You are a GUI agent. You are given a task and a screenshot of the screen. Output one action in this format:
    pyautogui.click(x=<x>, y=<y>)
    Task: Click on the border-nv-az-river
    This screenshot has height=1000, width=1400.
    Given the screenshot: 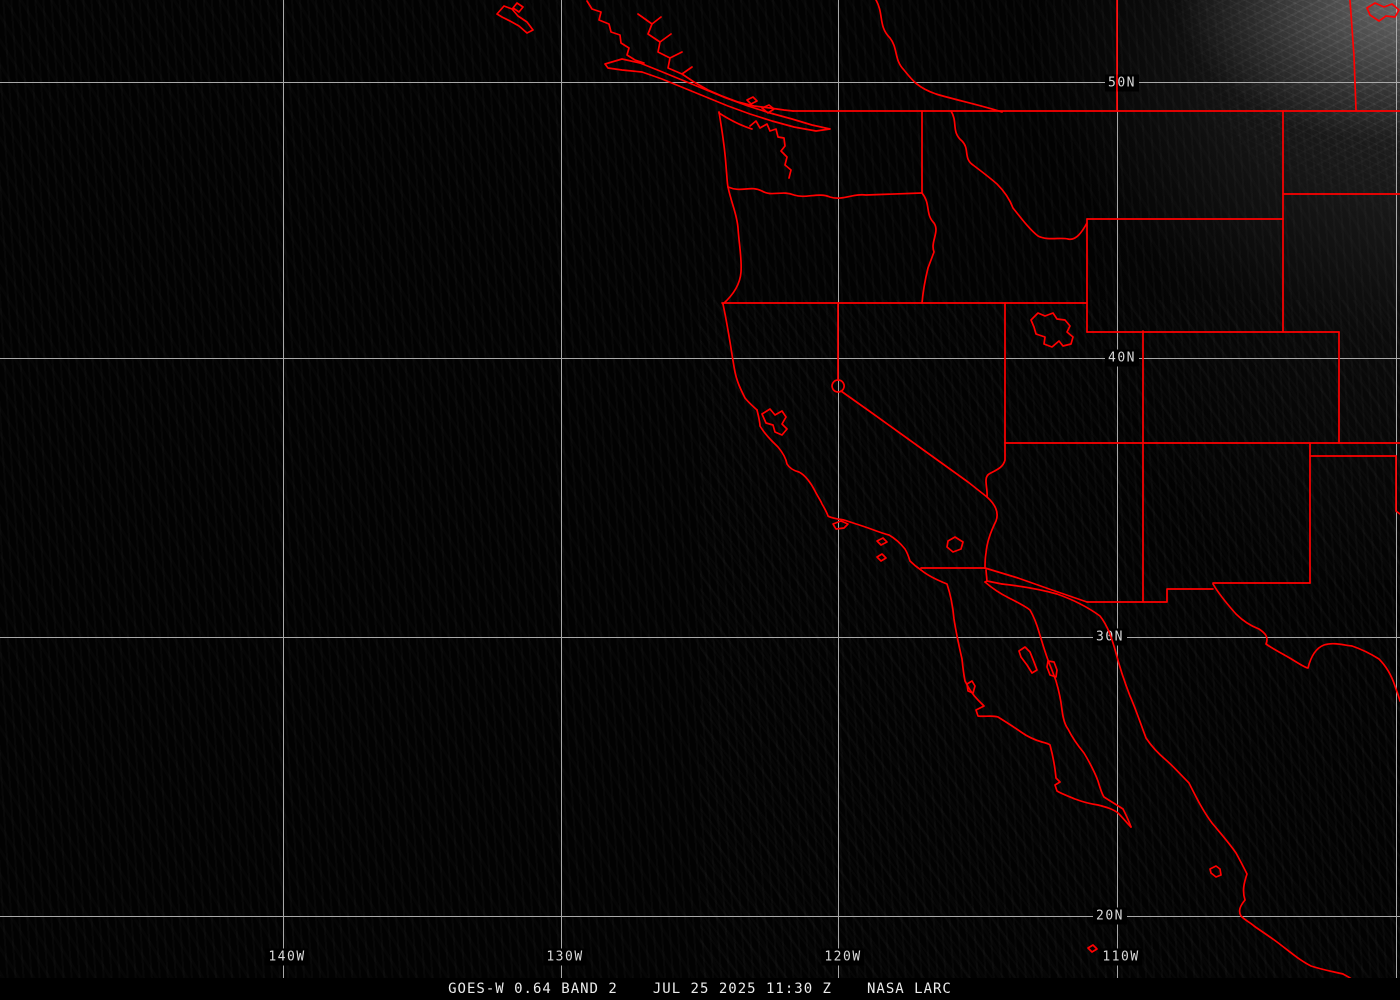 What is the action you would take?
    pyautogui.click(x=995, y=470)
    